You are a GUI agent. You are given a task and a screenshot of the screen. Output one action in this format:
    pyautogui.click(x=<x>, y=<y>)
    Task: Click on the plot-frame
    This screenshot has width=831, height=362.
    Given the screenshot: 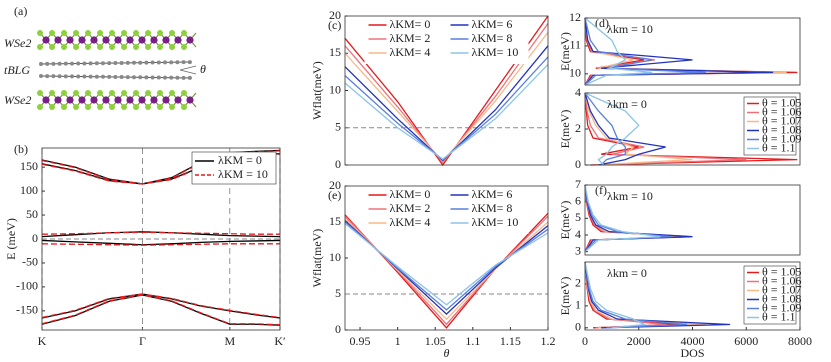 What is the action you would take?
    pyautogui.click(x=446, y=258)
    